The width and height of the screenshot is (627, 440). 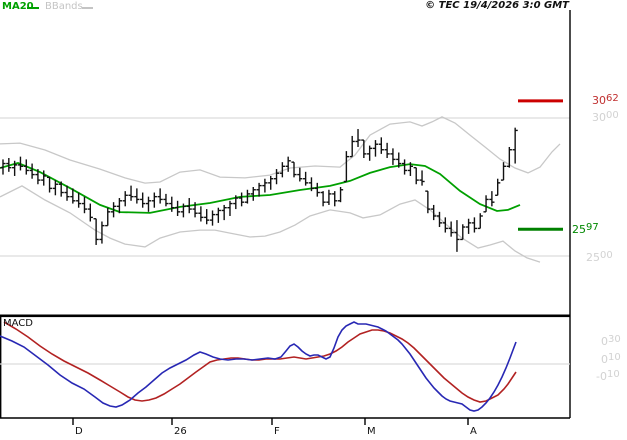 I want to click on x-axis-label-F: F, so click(x=277, y=431).